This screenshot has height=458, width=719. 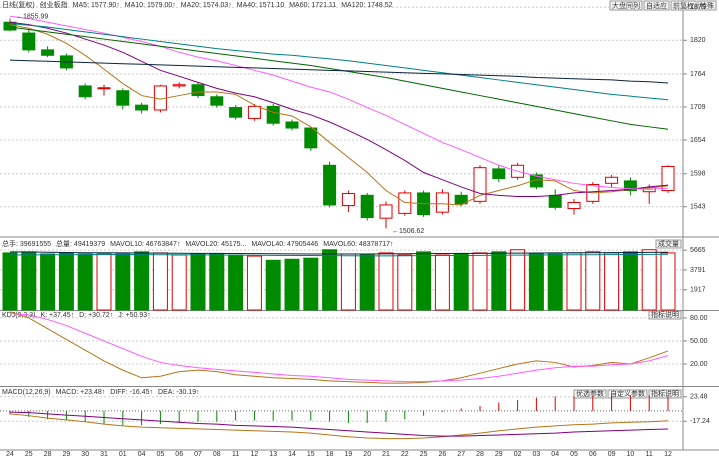 I want to click on y-tick-label: 23.48, so click(x=699, y=397).